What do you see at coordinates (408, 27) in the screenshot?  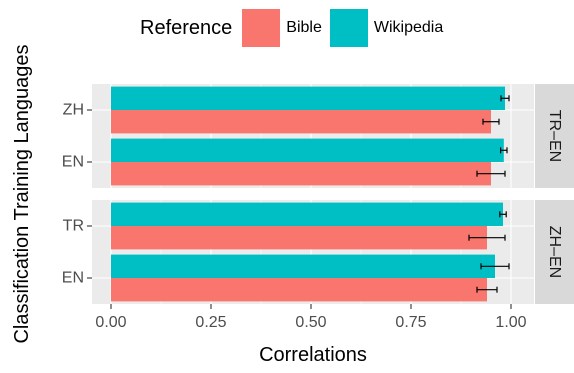 I see `legend-label-wikipedia: Wikipedia` at bounding box center [408, 27].